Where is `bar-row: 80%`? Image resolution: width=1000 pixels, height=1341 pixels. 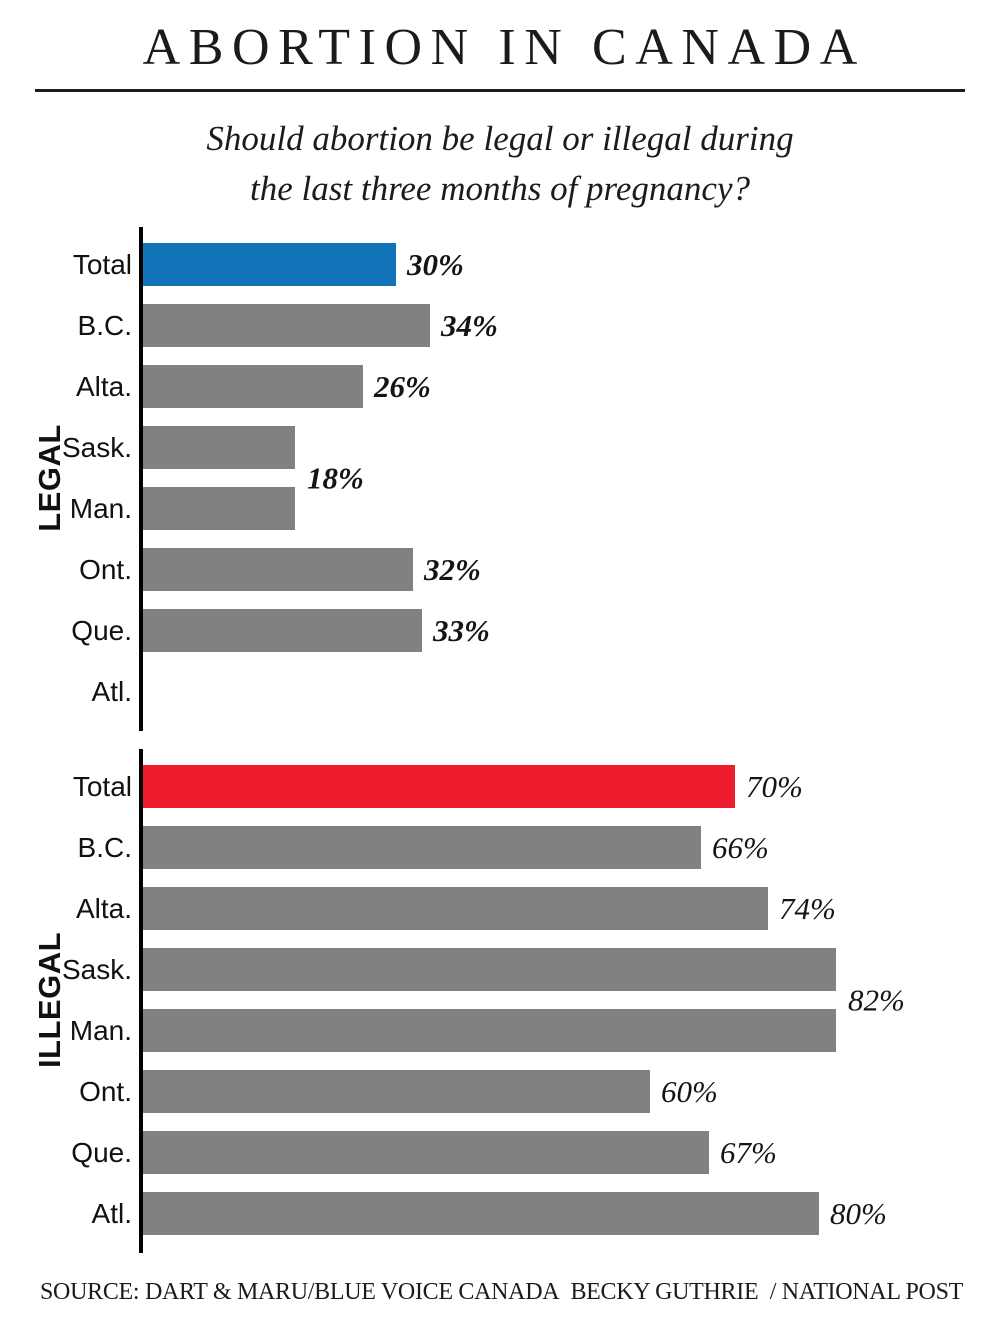
bar-row: 80% is located at coordinates (571, 1222).